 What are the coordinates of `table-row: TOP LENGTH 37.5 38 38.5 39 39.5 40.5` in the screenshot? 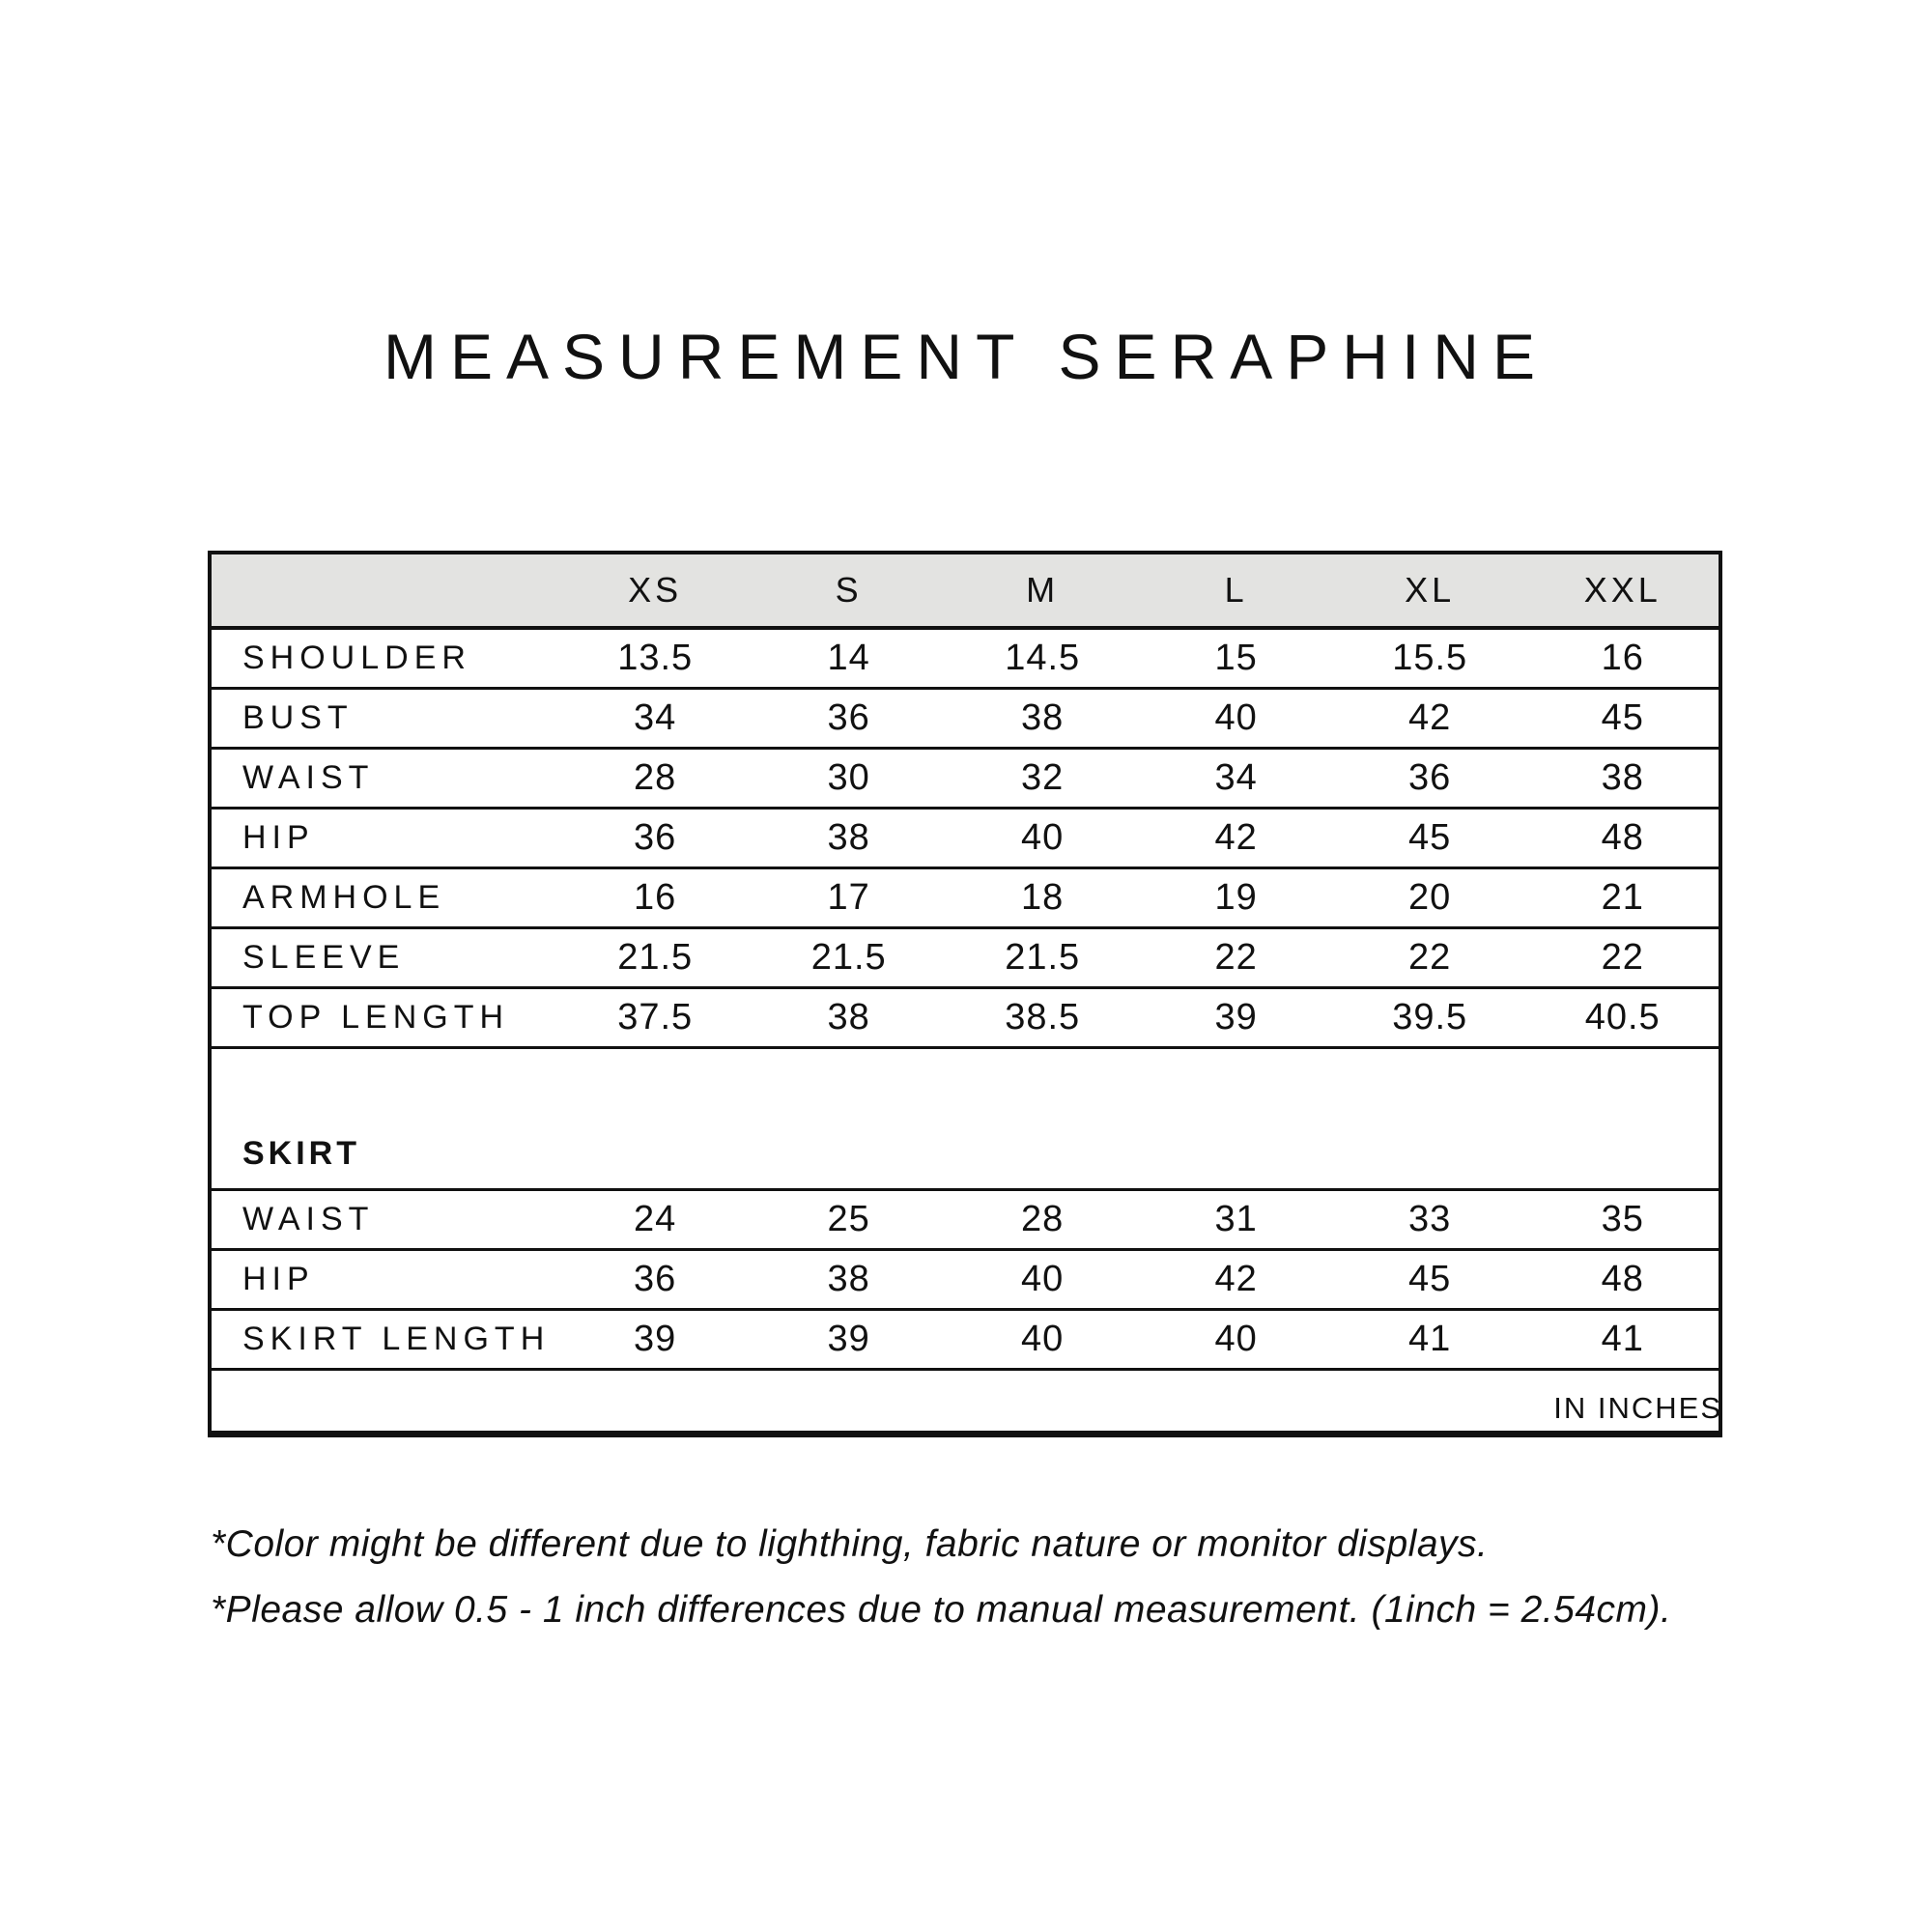 It's located at (965, 1017).